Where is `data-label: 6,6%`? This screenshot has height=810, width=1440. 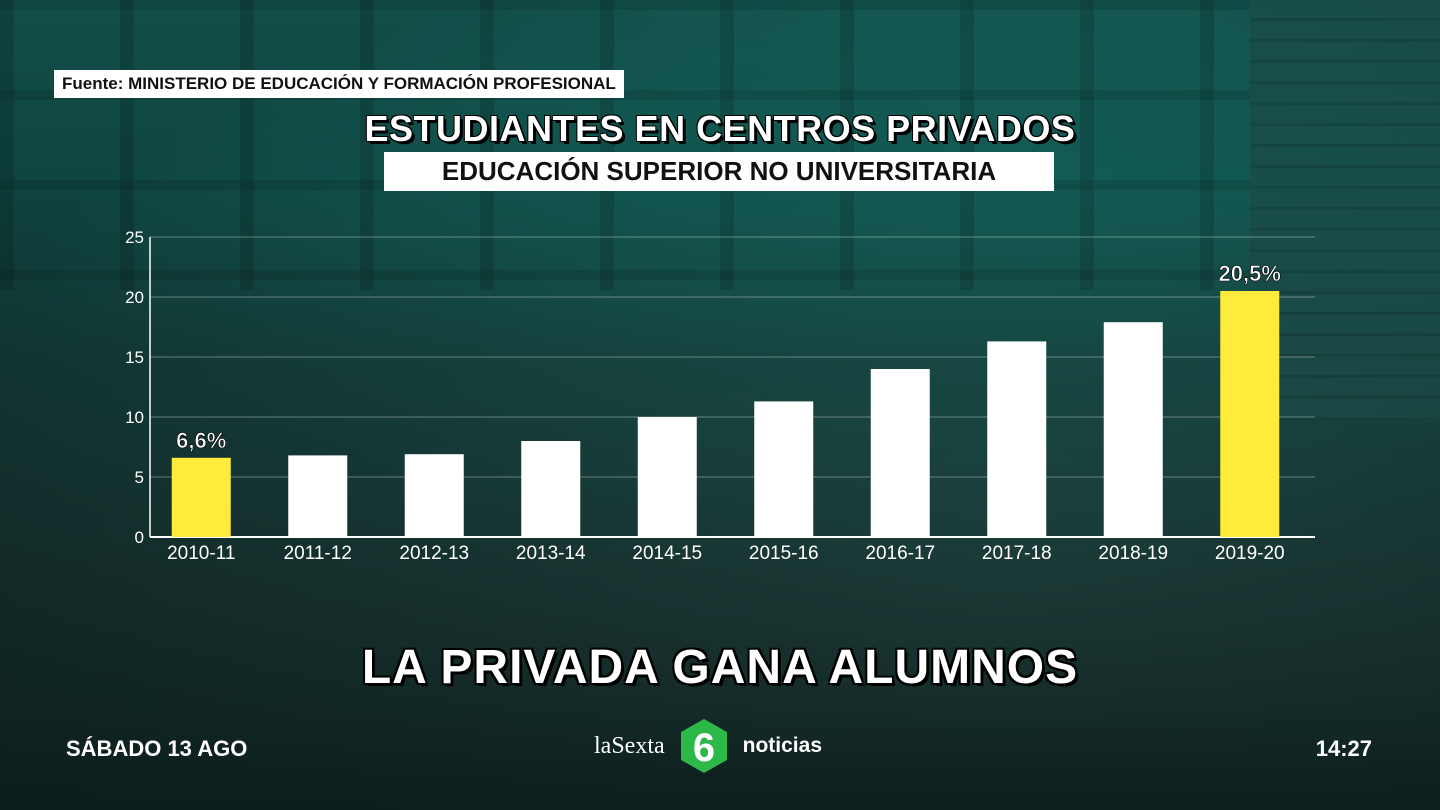 data-label: 6,6% is located at coordinates (201, 440).